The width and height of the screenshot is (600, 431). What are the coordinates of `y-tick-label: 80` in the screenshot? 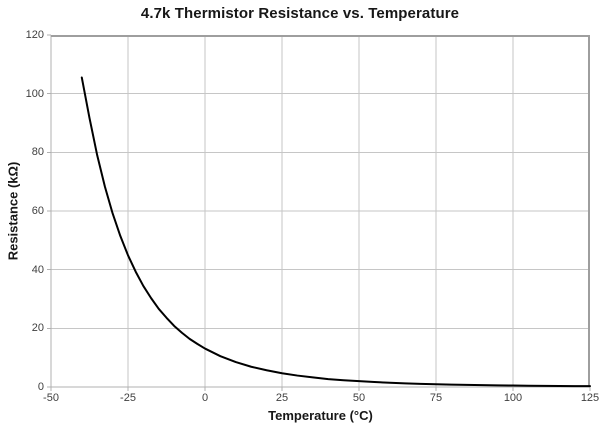 It's located at (37, 152).